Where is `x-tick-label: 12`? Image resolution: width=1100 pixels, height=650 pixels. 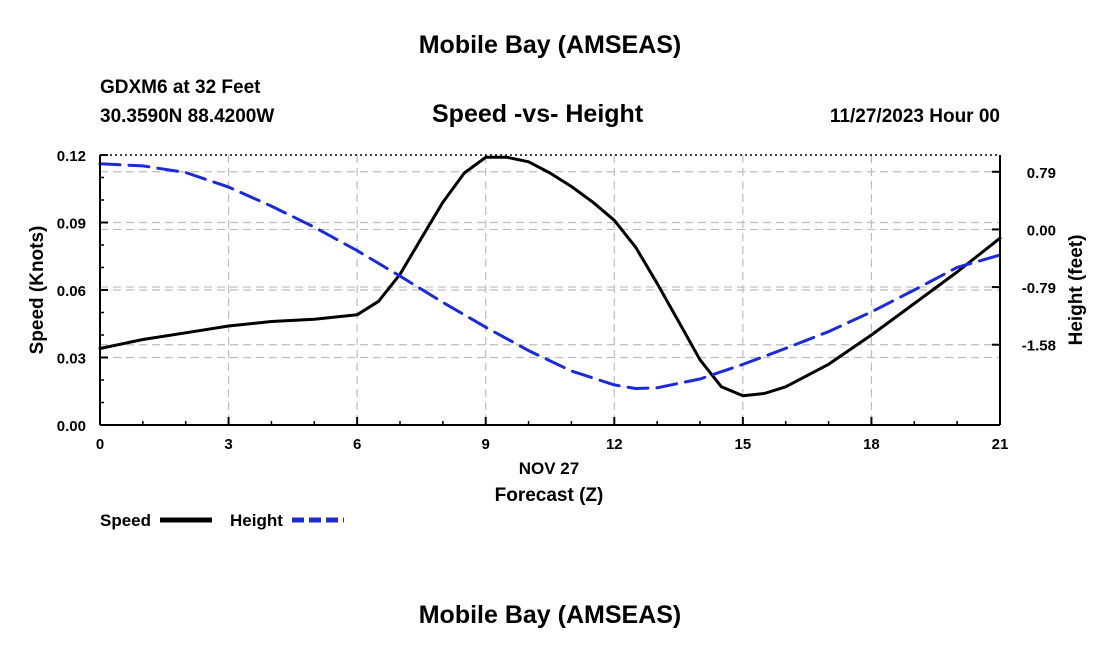
x-tick-label: 12 is located at coordinates (614, 444).